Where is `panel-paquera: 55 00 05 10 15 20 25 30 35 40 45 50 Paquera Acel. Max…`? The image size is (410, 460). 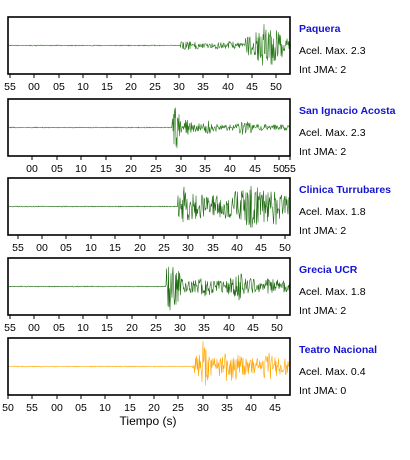 panel-paquera: 55 00 05 10 15 20 25 30 35 40 45 50 Paquera Acel. Max… is located at coordinates (185, 54).